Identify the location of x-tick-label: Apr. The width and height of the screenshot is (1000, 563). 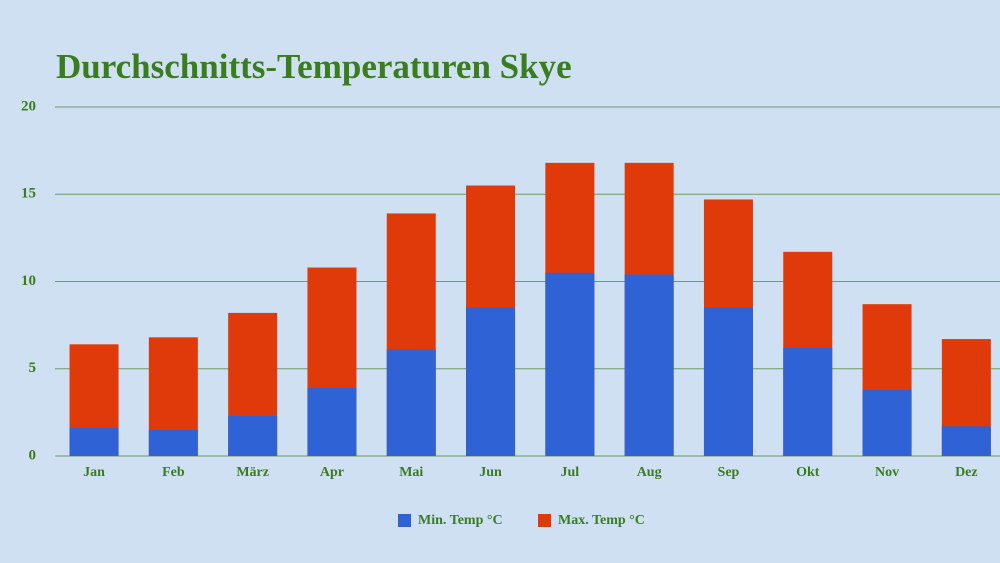
(332, 472).